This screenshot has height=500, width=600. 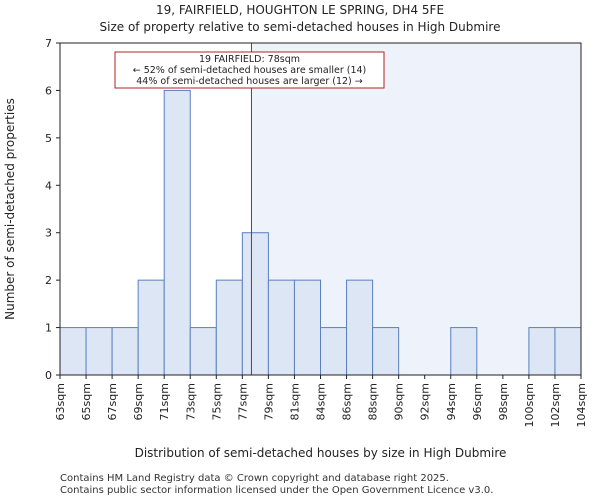 What do you see at coordinates (151, 327) in the screenshot?
I see `bar-69sqm` at bounding box center [151, 327].